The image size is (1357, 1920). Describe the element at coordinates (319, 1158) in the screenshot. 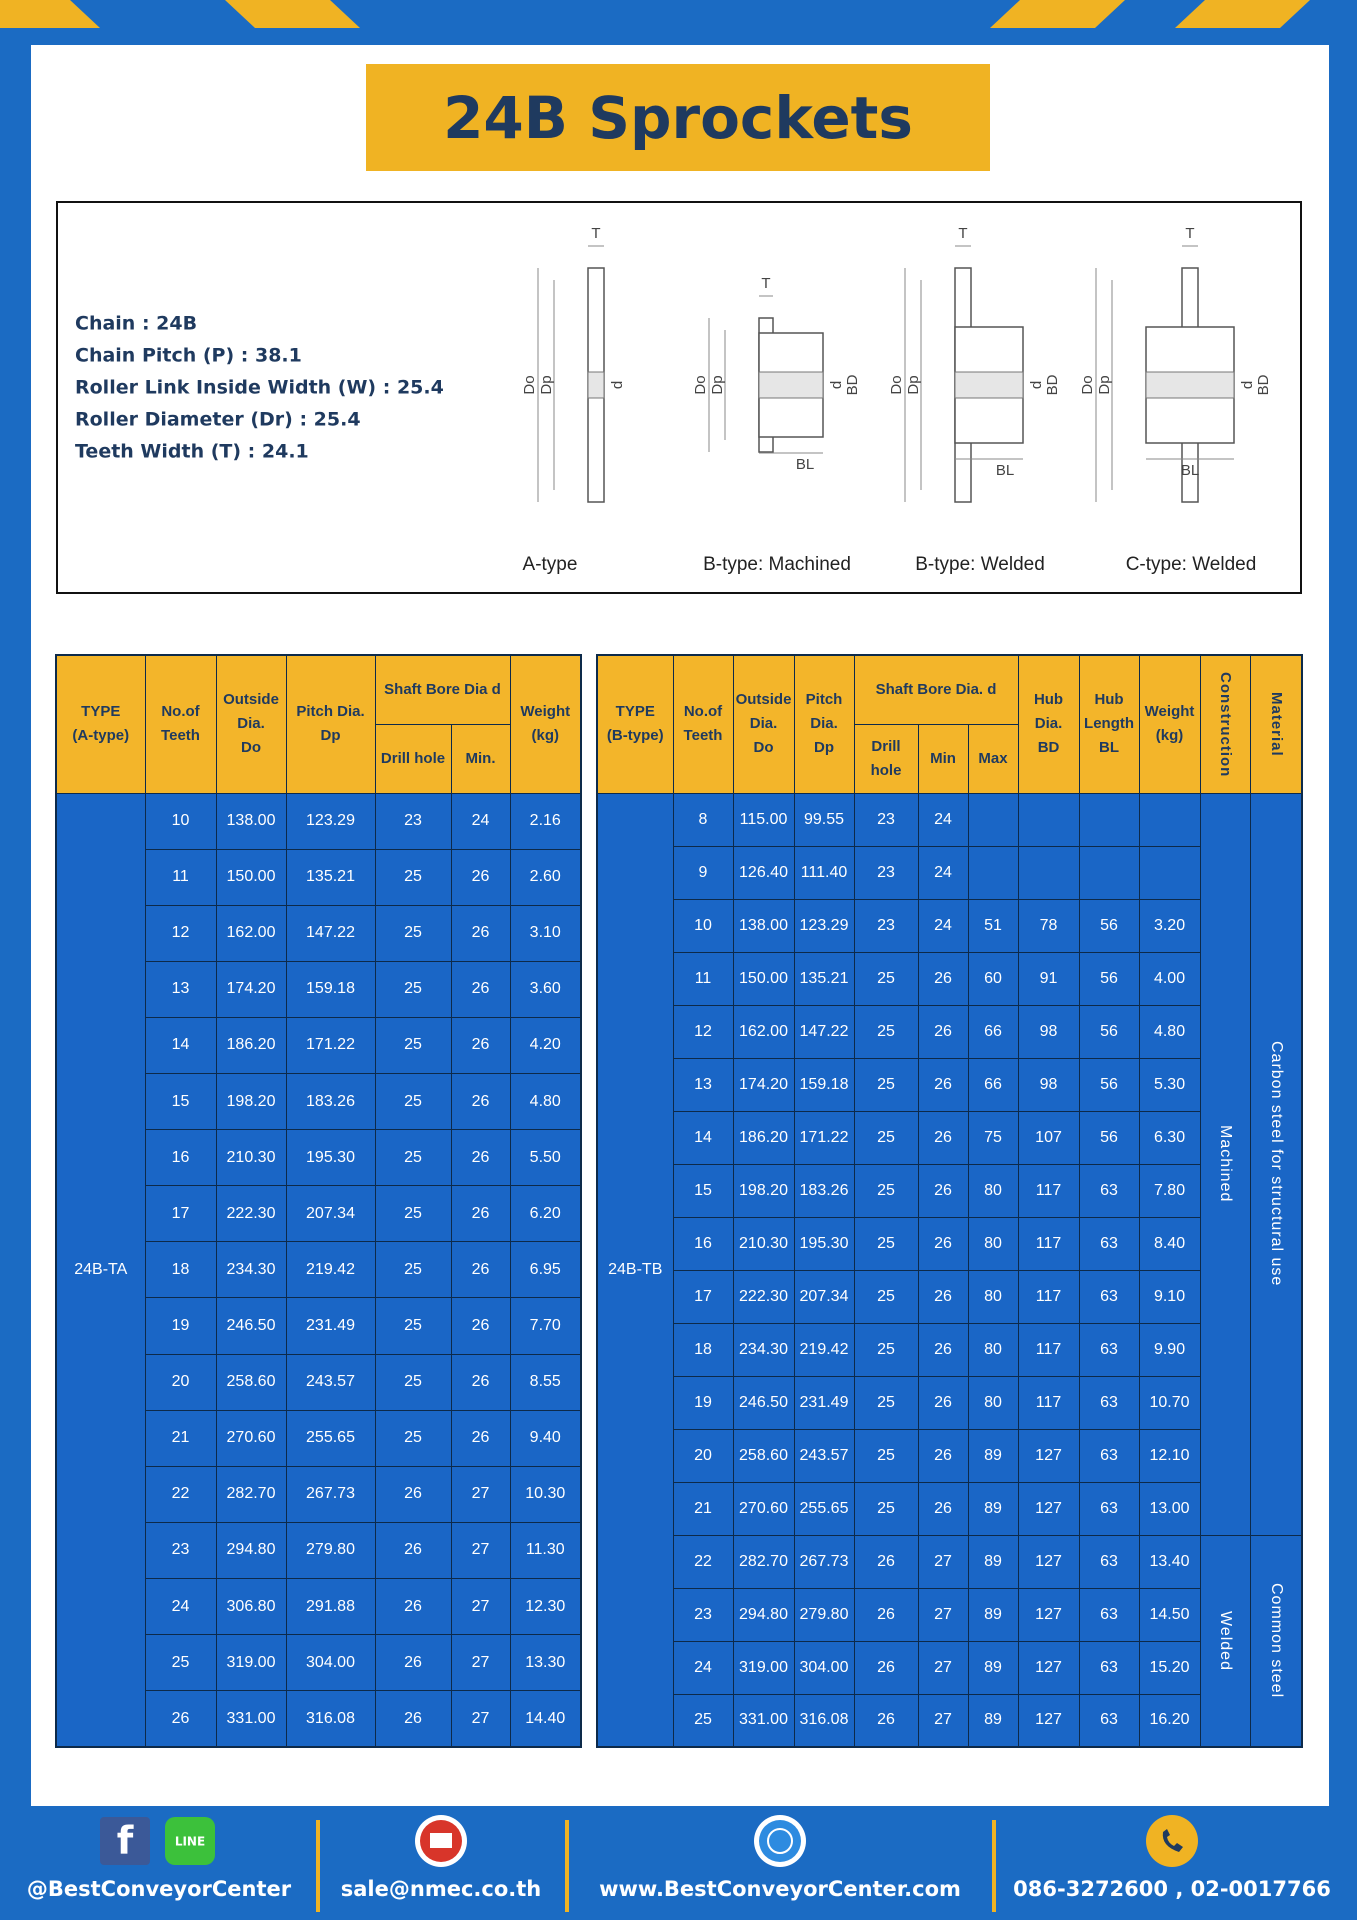

I see `data-row: 16 210.30 195.30 25 26 5.50` at that location.